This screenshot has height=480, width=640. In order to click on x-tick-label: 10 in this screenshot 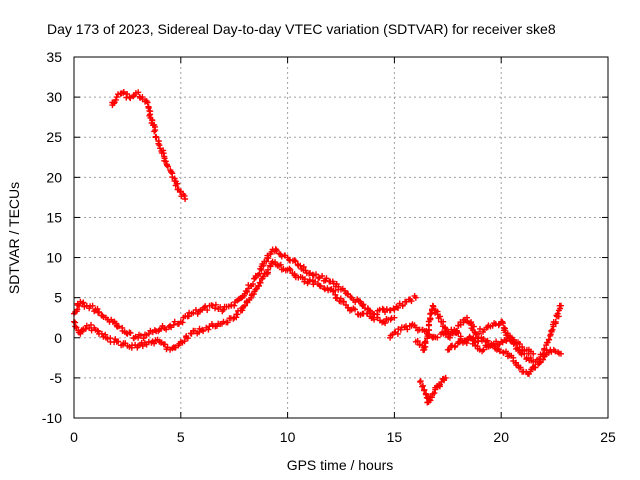, I will do `click(288, 437)`.